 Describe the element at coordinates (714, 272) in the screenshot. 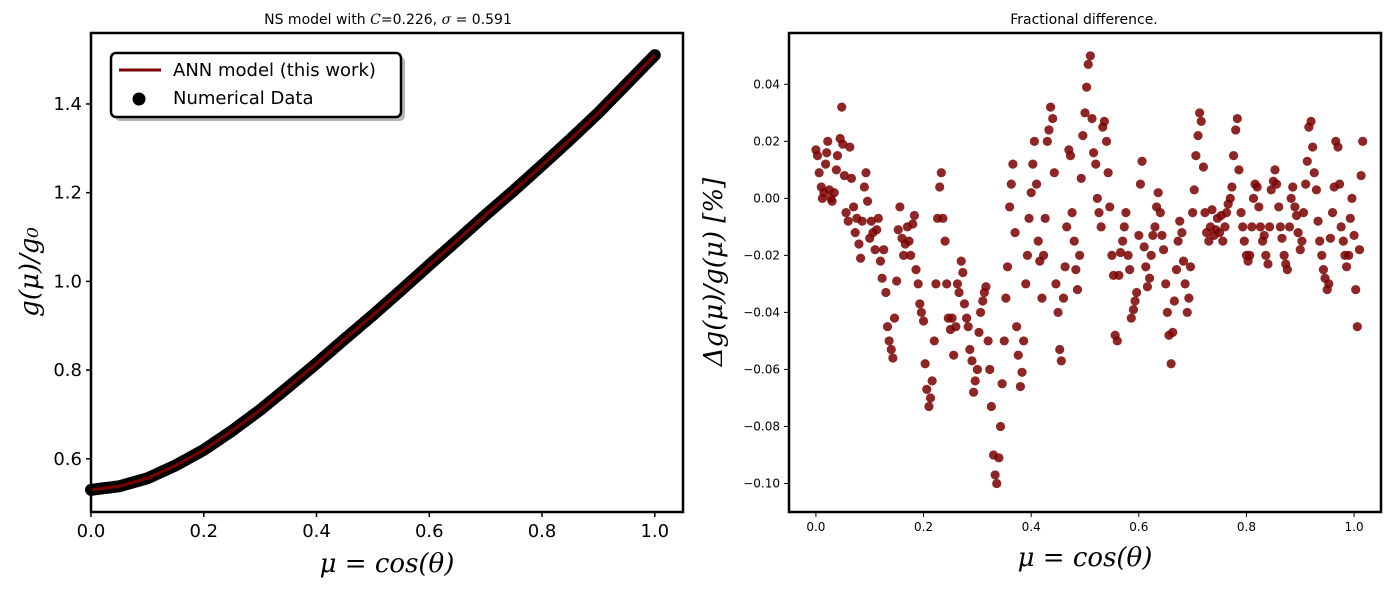

I see `right-y-axis-label: Δg(μ)/g(μ) [%]` at that location.